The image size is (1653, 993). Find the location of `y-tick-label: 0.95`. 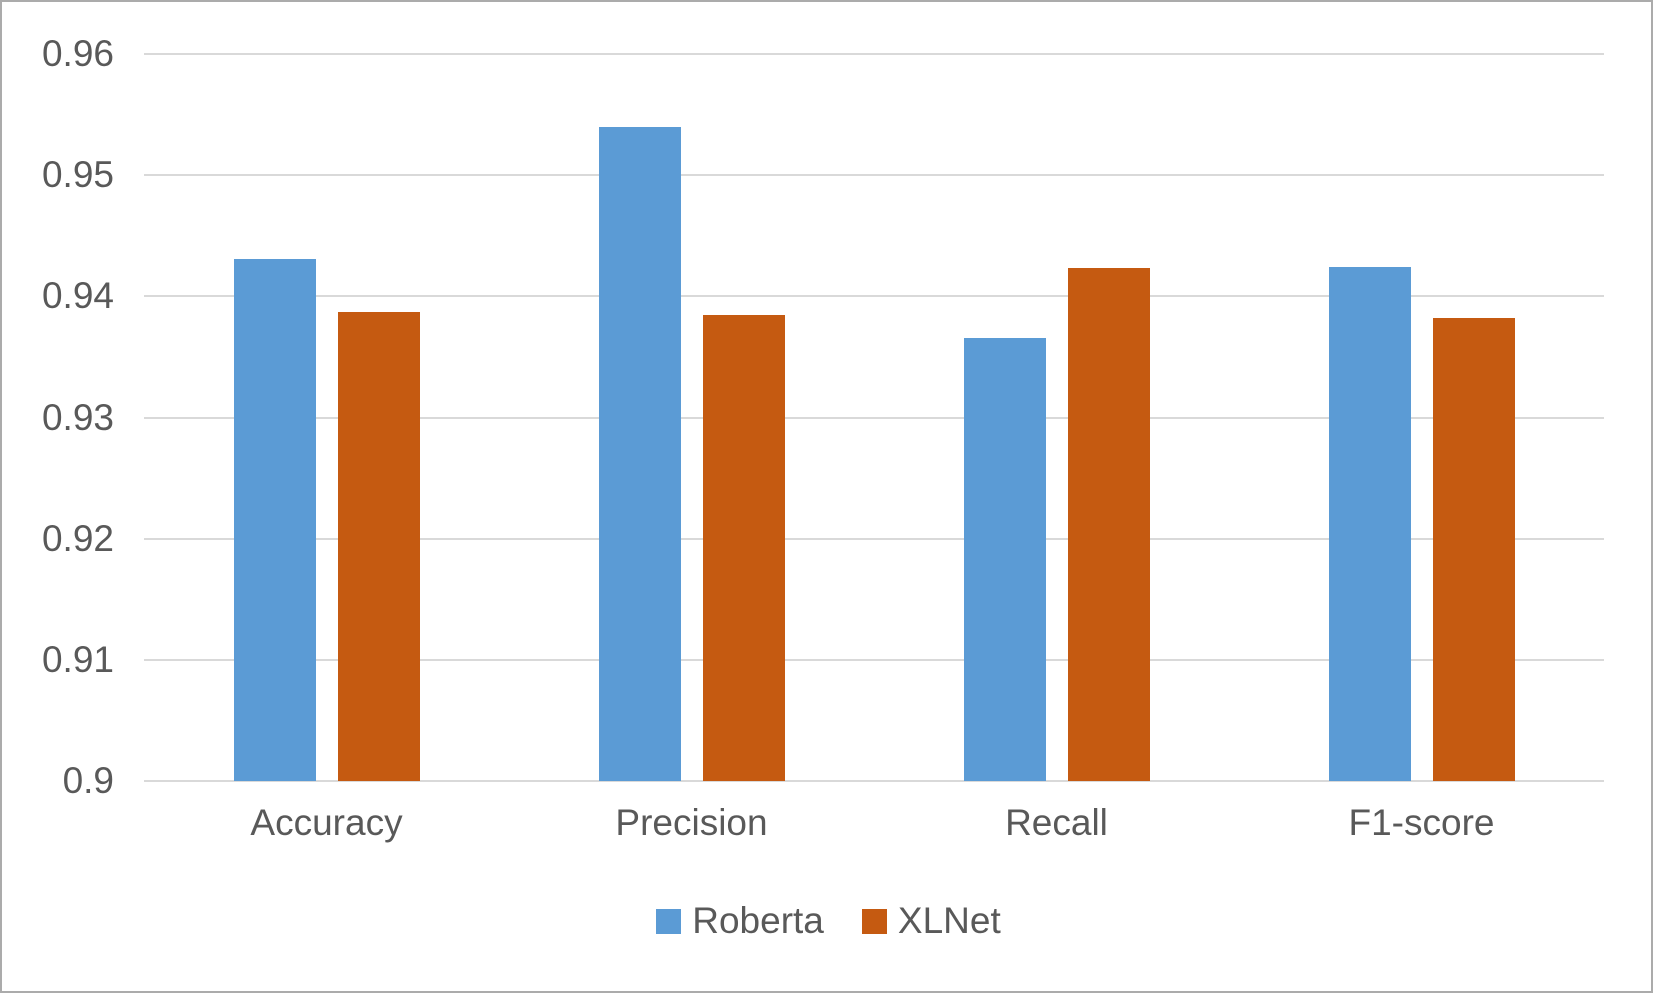

y-tick-label: 0.95 is located at coordinates (77, 175).